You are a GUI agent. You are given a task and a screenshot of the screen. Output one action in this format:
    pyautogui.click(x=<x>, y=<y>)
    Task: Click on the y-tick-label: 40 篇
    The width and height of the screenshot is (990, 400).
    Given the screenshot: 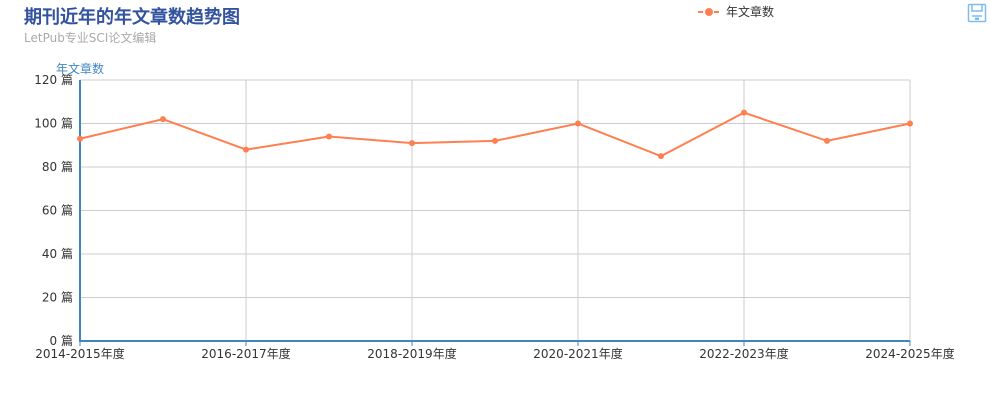 What is the action you would take?
    pyautogui.click(x=57, y=253)
    